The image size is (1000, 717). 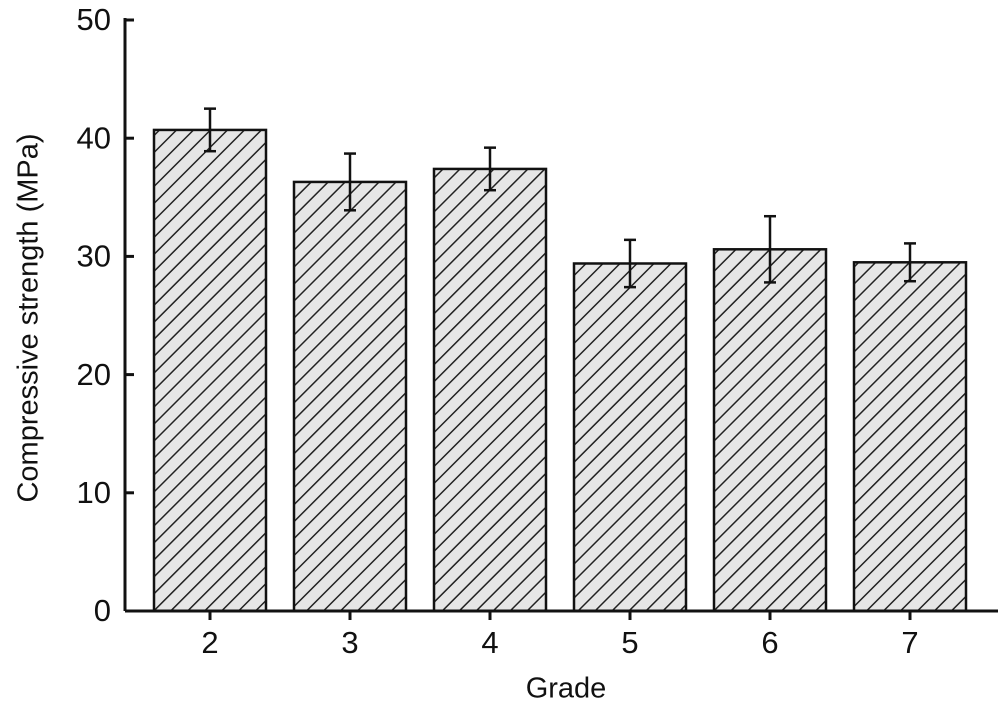 What do you see at coordinates (29, 317) in the screenshot?
I see `y-axis-title: Compressive strength (MPa)` at bounding box center [29, 317].